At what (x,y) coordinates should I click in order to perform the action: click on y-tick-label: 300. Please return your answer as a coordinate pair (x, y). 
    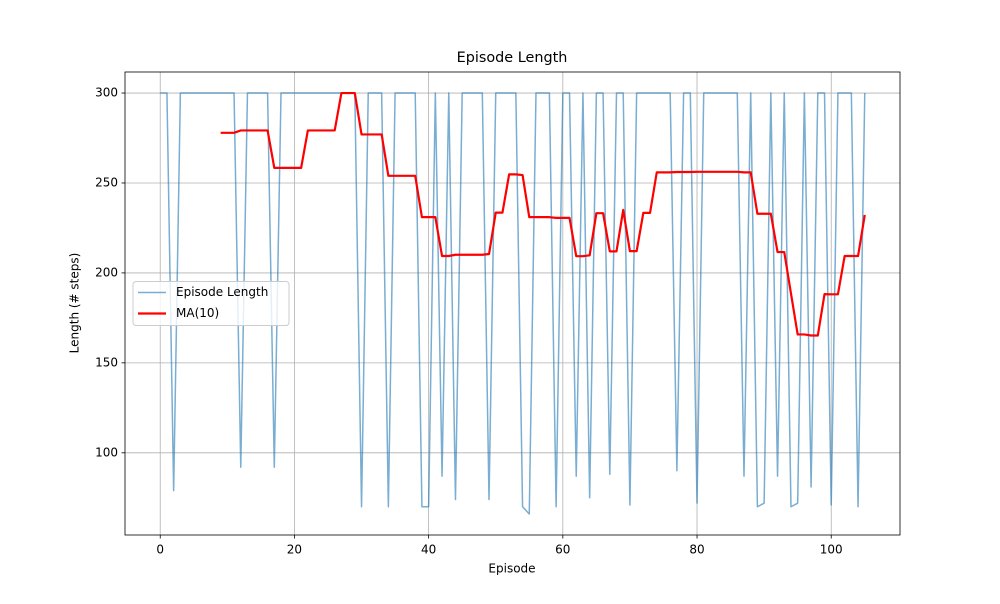
    Looking at the image, I should click on (106, 93).